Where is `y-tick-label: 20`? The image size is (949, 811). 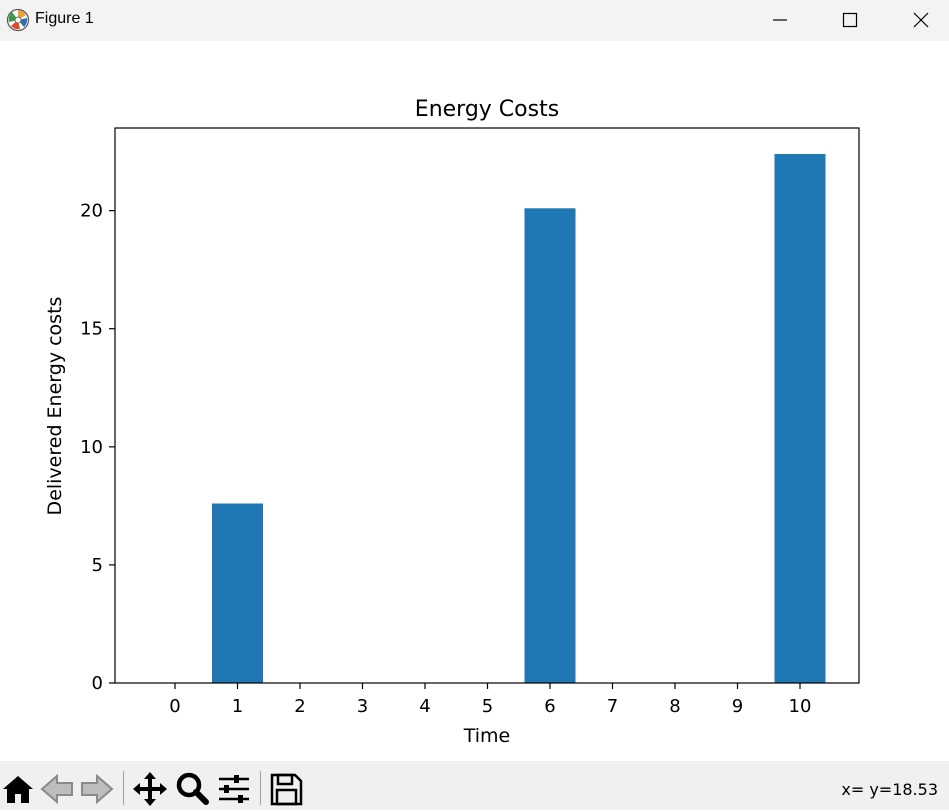
y-tick-label: 20 is located at coordinates (91, 211).